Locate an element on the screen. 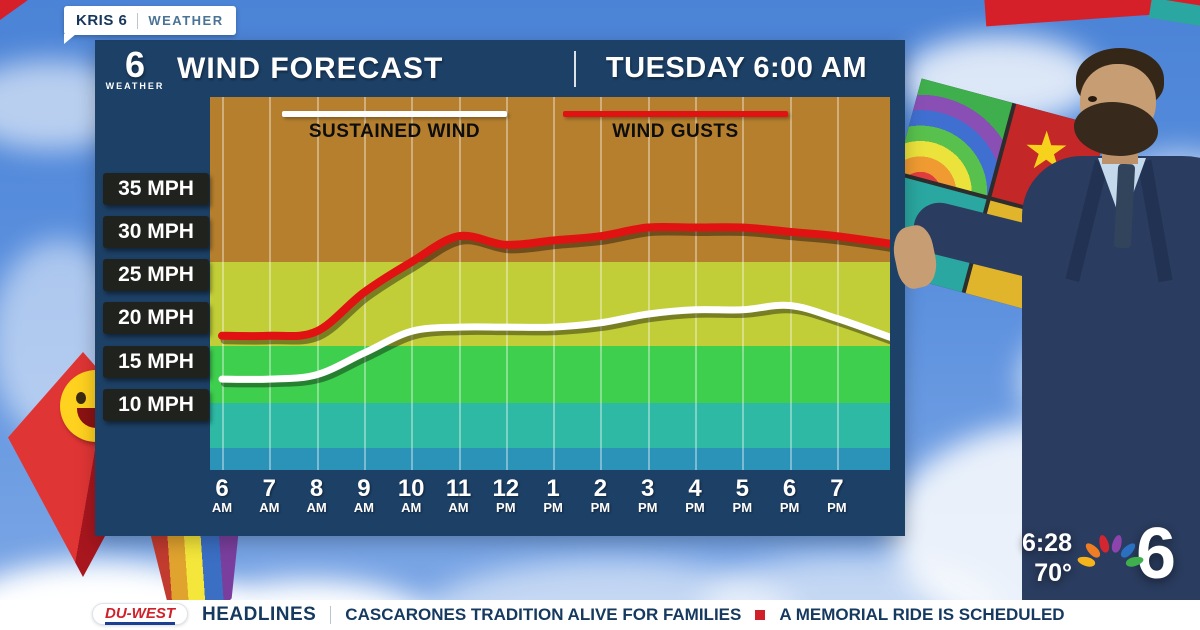 The image size is (1200, 630). chart-legend: SUSTAINED WIND WIND GUSTS is located at coordinates (550, 127).